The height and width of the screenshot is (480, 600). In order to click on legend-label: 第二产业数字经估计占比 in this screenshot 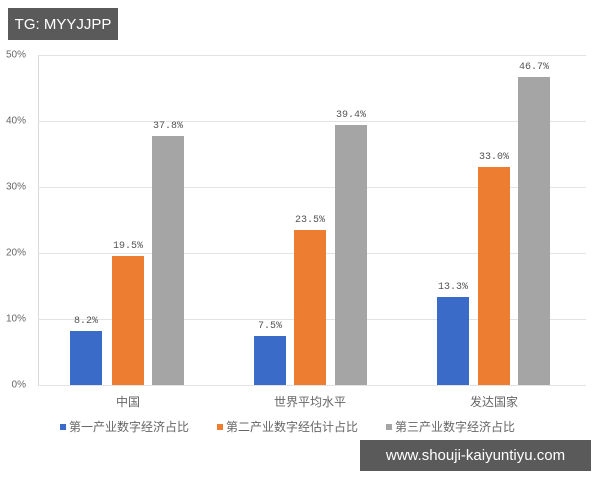, I will do `click(292, 427)`.